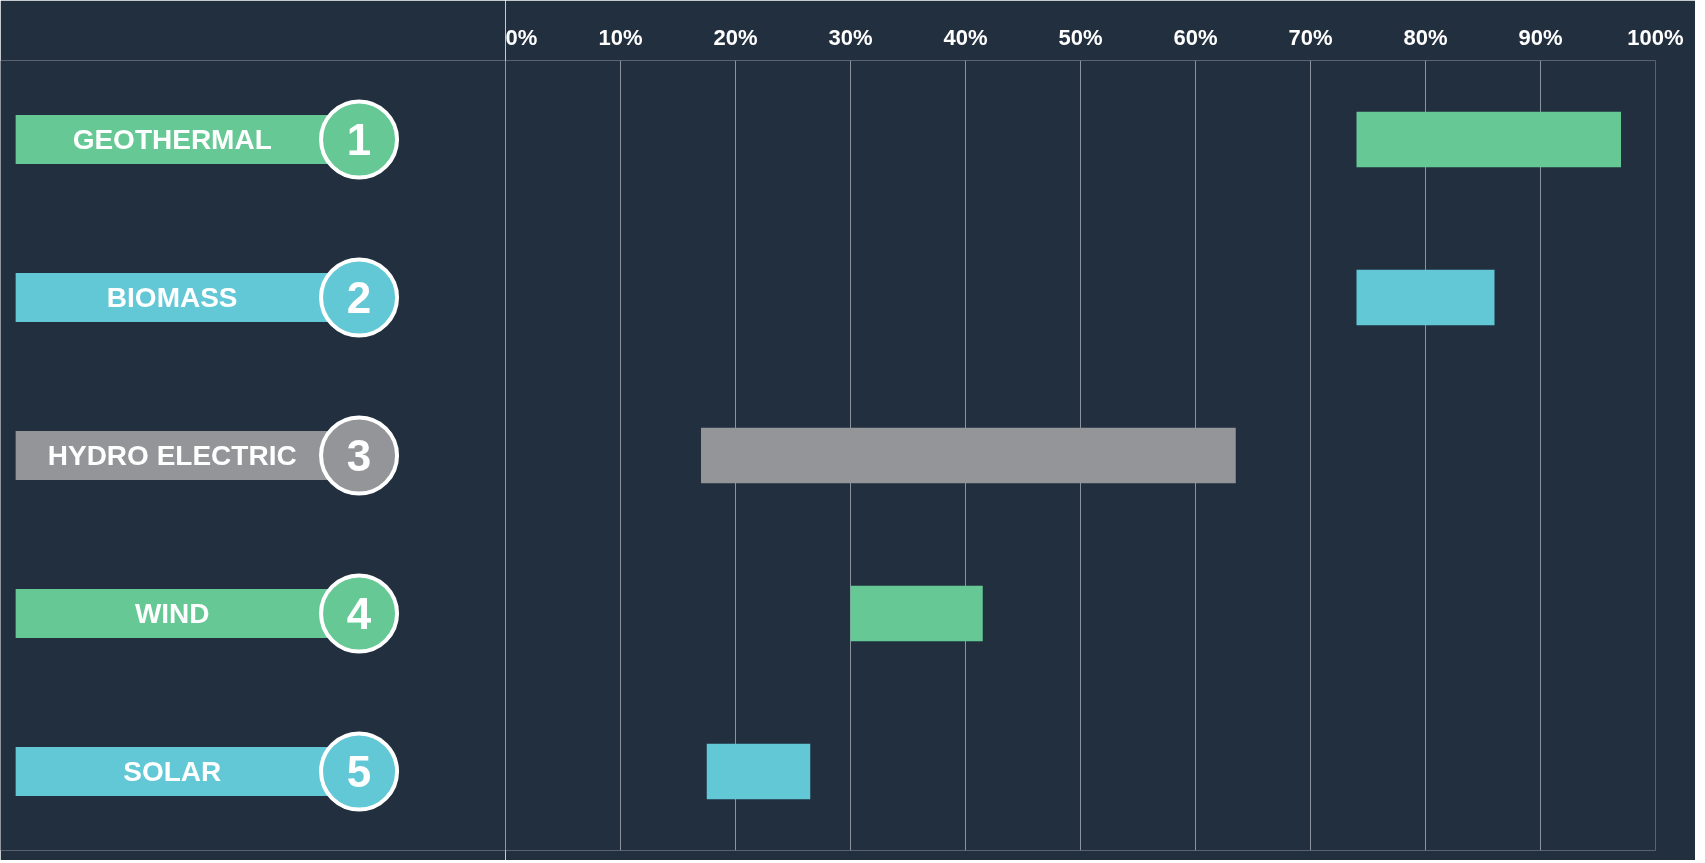 This screenshot has height=863, width=1705. What do you see at coordinates (521, 37) in the screenshot?
I see `x-tick-label: 0%` at bounding box center [521, 37].